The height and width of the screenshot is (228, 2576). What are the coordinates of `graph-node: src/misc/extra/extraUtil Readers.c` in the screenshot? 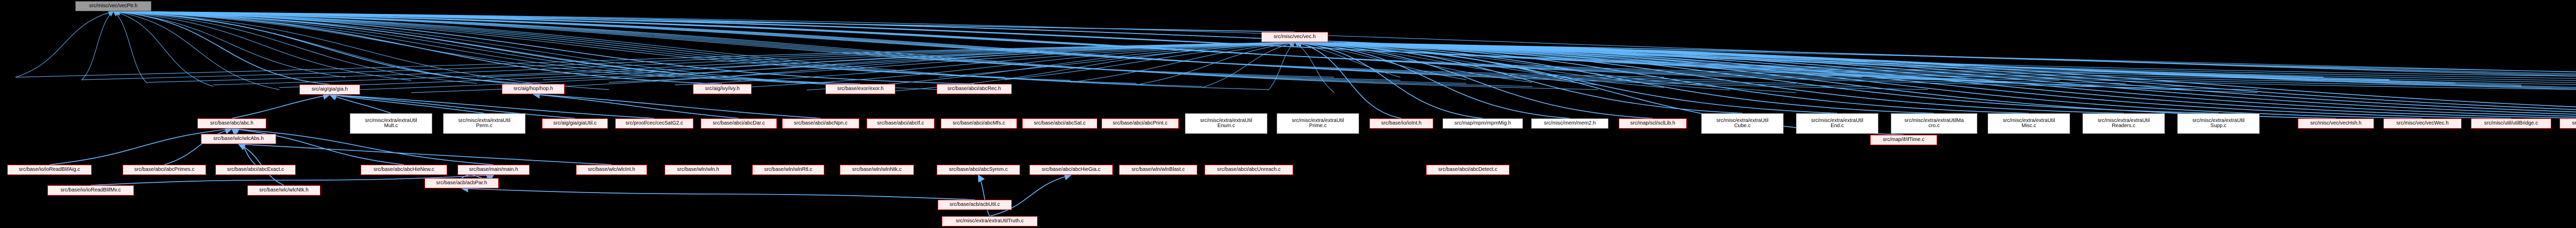 It's located at (2123, 123).